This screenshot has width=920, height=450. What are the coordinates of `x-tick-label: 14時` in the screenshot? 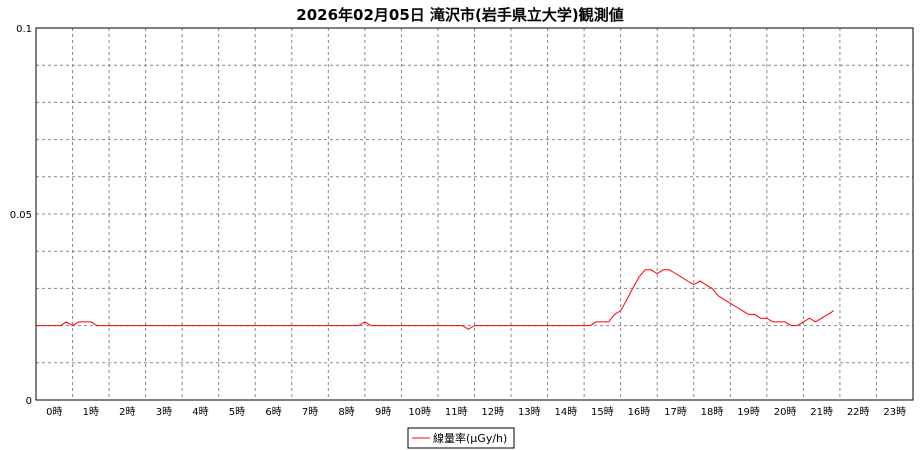 It's located at (565, 412).